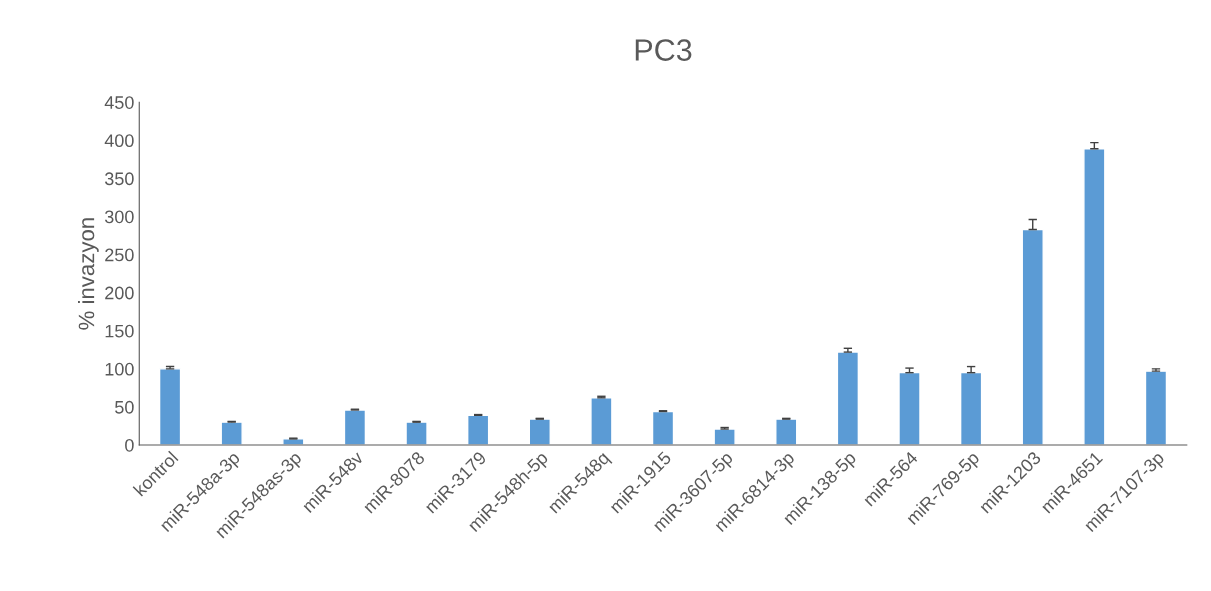 Image resolution: width=1211 pixels, height=591 pixels. I want to click on y-tick-label: 50, so click(124, 407).